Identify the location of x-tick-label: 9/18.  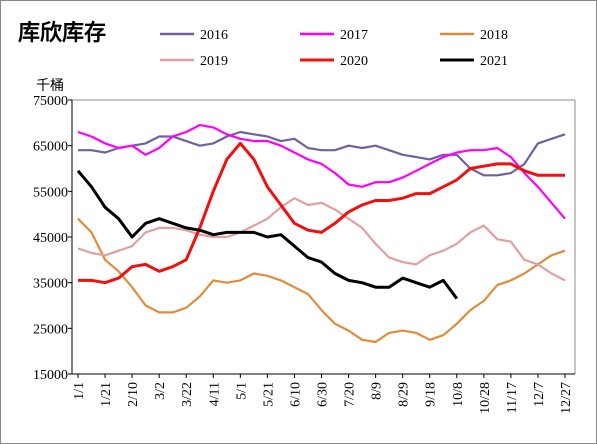
(431, 394).